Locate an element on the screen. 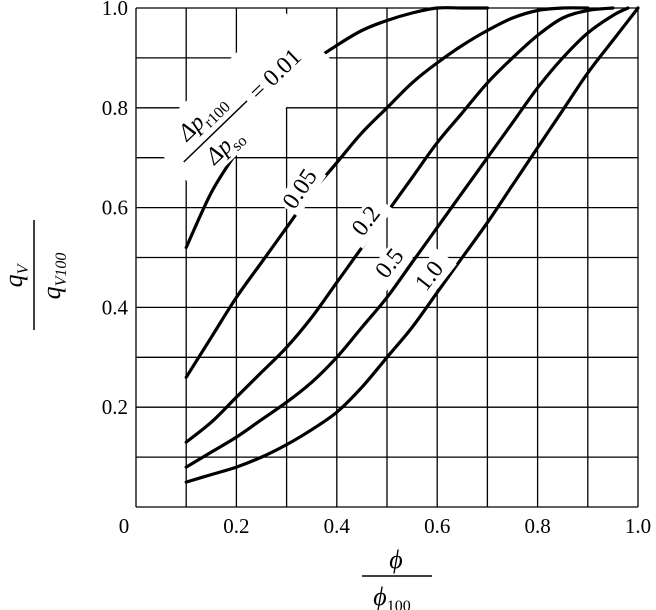  svg-text: qV100 is located at coordinates (53, 276).